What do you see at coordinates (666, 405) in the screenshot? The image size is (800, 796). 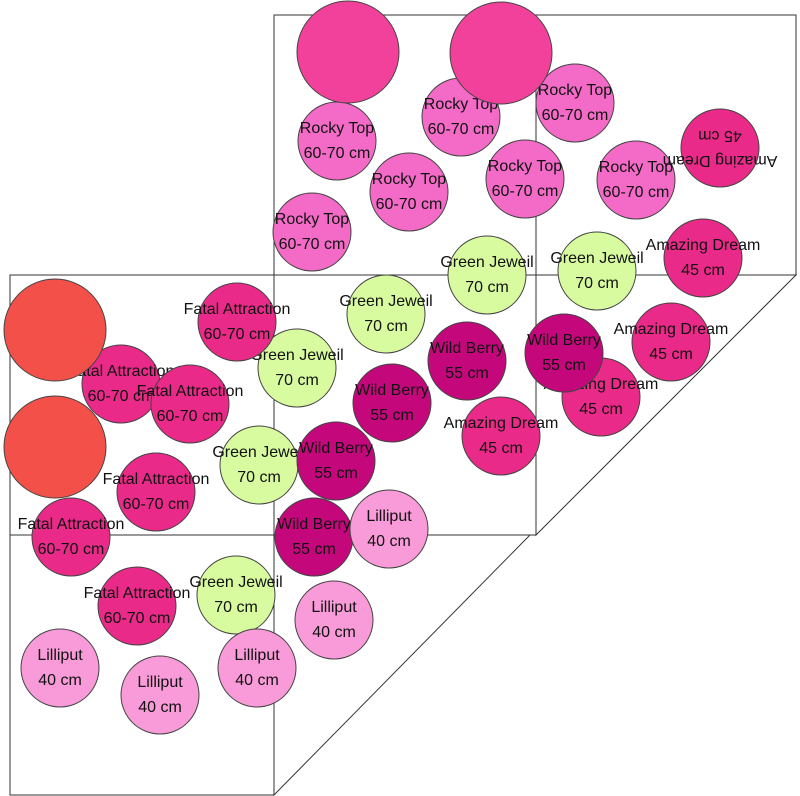 I see `bed` at bounding box center [666, 405].